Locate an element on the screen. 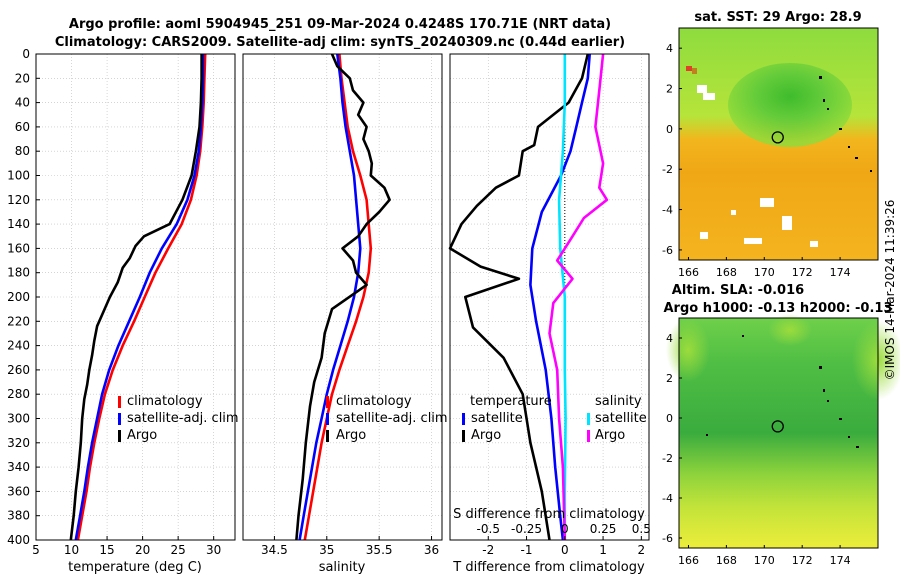  y-tick-label: 360 is located at coordinates (18, 491).